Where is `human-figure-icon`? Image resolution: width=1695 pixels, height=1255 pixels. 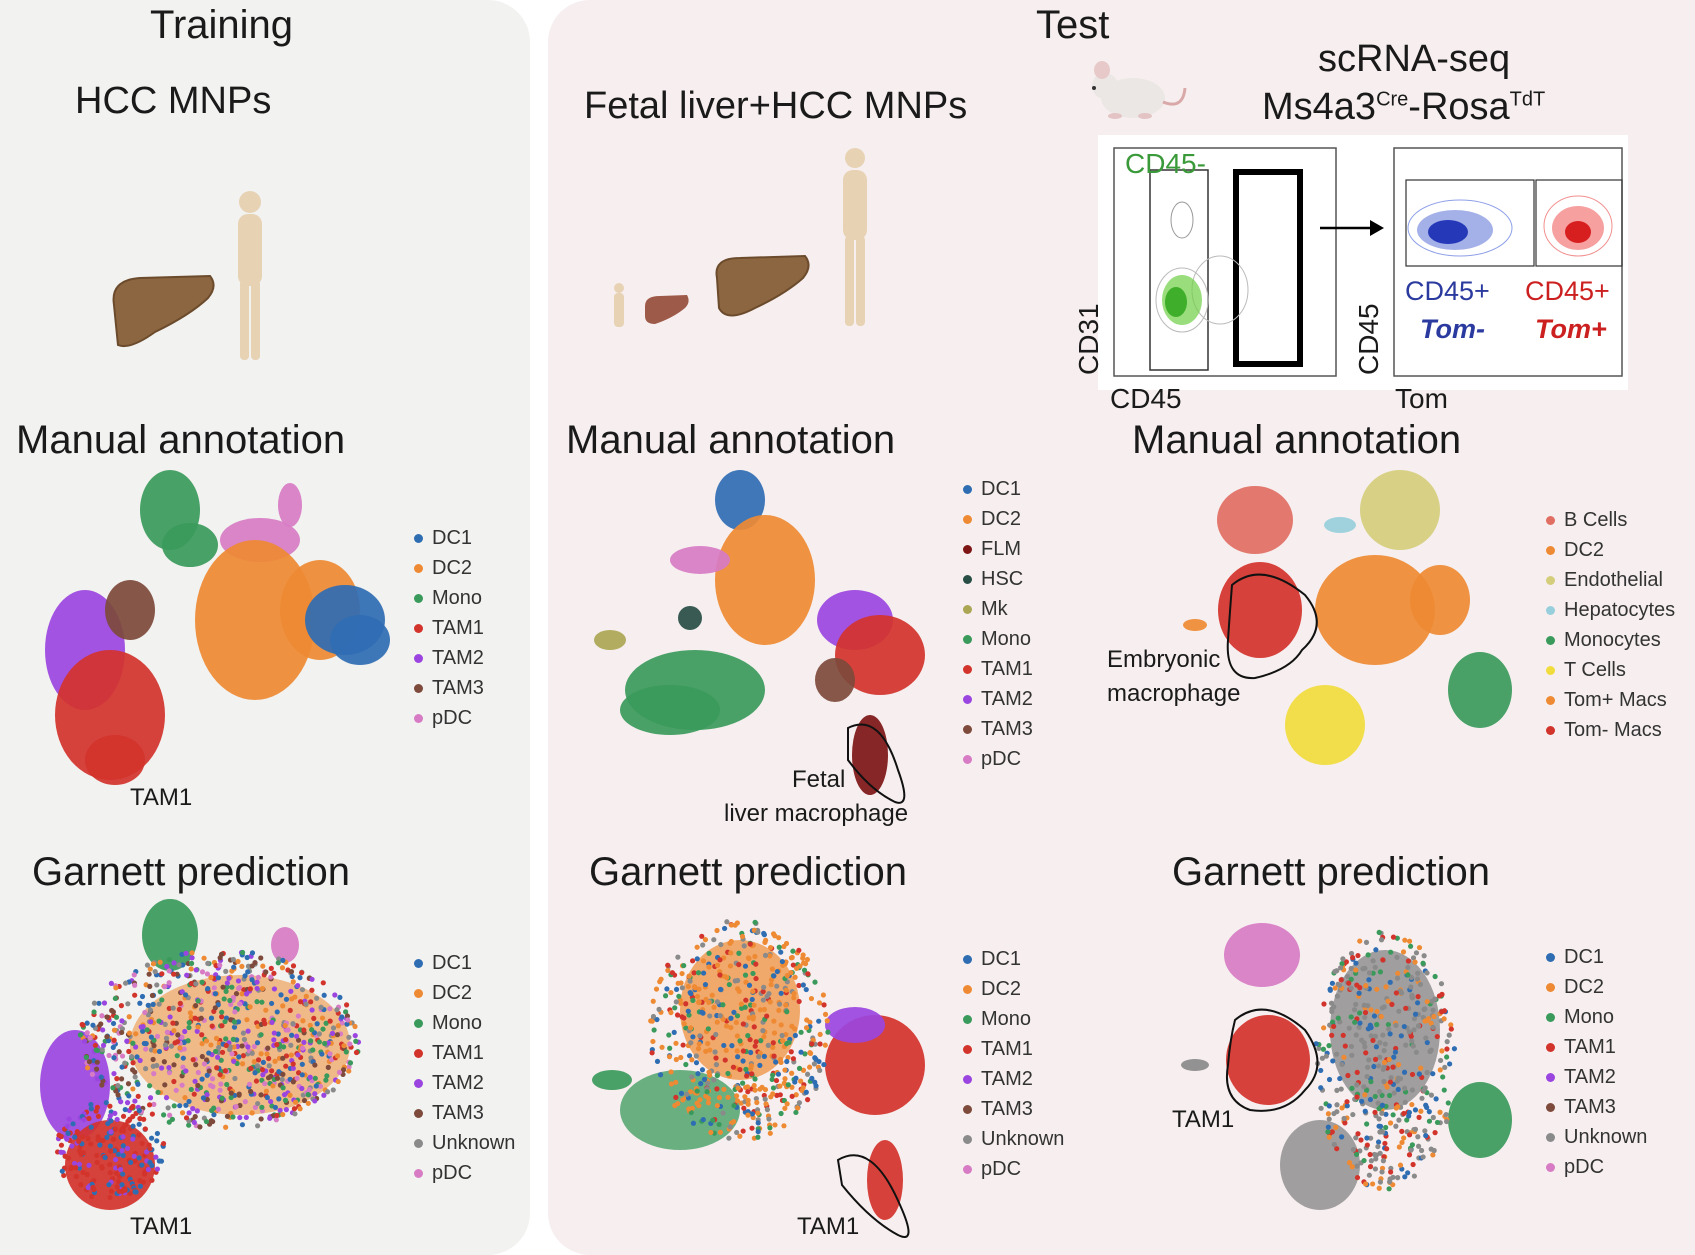
human-figure-icon is located at coordinates (250, 275).